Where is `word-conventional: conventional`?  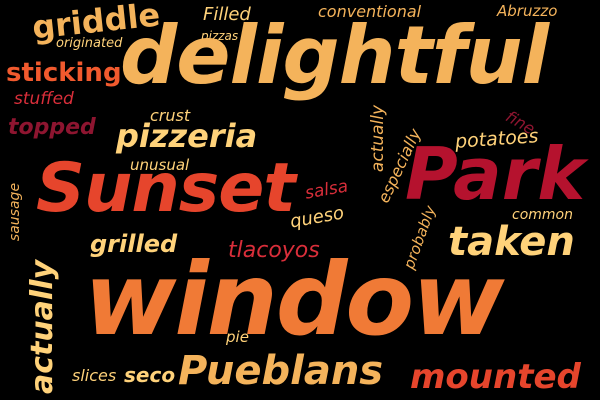 word-conventional: conventional is located at coordinates (370, 11).